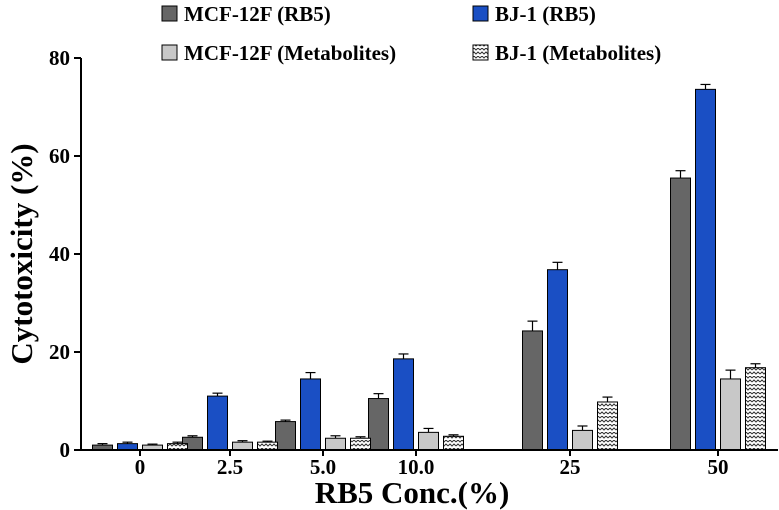 The width and height of the screenshot is (779, 510). I want to click on error-bar-s3-c2, so click(360, 437).